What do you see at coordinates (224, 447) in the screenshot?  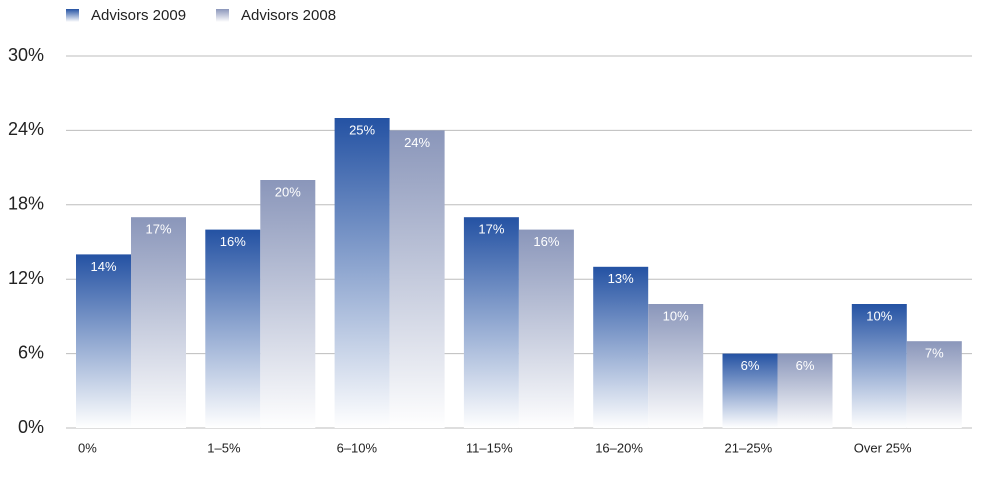 I see `x-tick-label: 1–5%` at bounding box center [224, 447].